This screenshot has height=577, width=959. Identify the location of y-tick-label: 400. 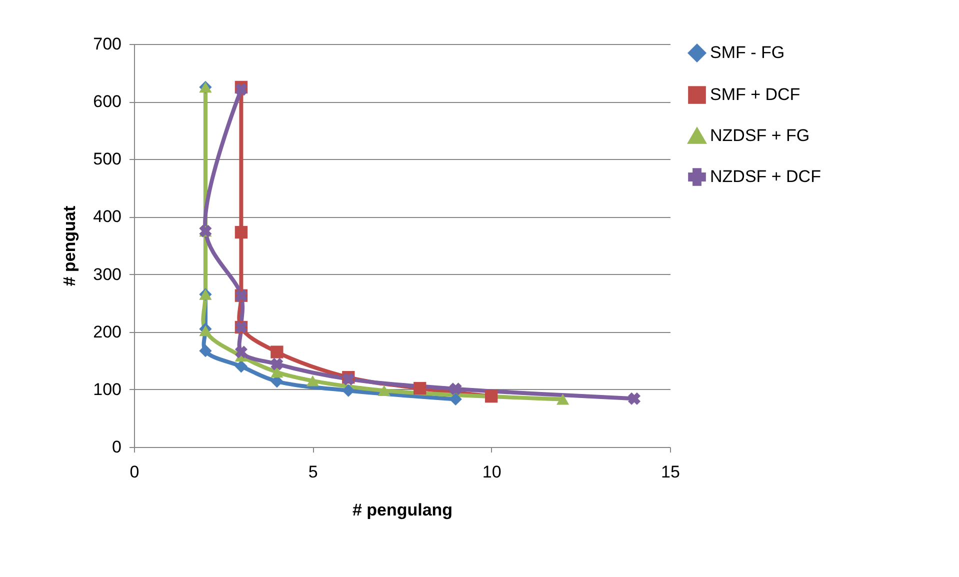
(107, 216).